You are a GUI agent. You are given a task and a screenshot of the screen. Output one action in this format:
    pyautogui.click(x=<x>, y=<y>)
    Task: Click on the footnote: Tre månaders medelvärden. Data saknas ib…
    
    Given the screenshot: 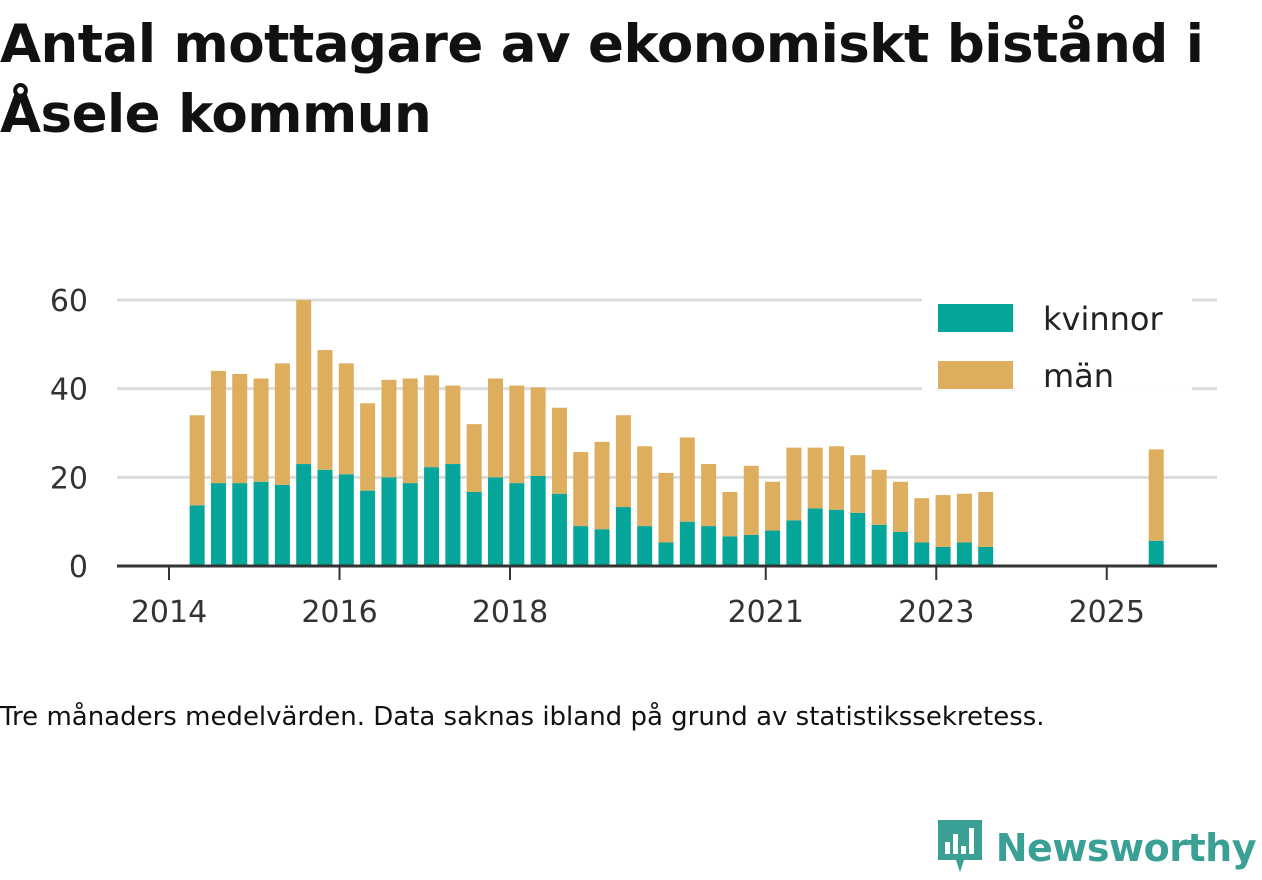 What is the action you would take?
    pyautogui.click(x=522, y=717)
    